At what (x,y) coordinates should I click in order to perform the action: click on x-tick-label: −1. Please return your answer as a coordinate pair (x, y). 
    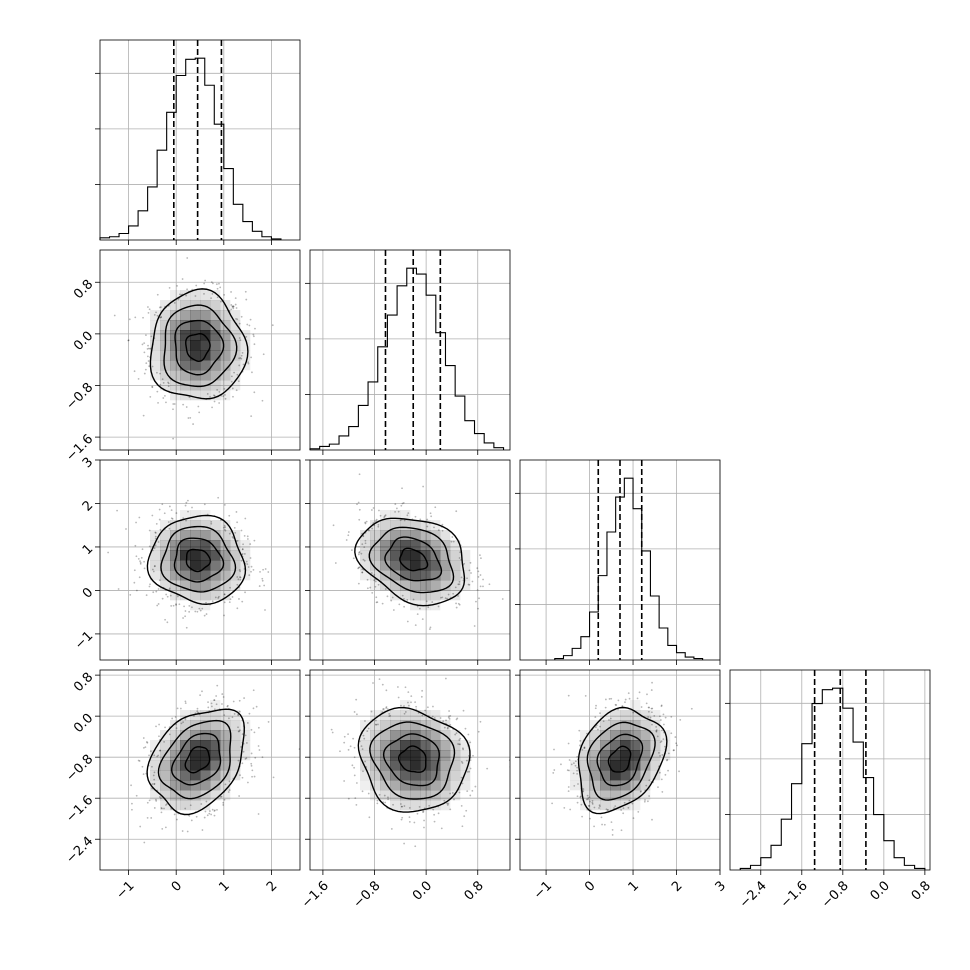
    Looking at the image, I should click on (125, 890).